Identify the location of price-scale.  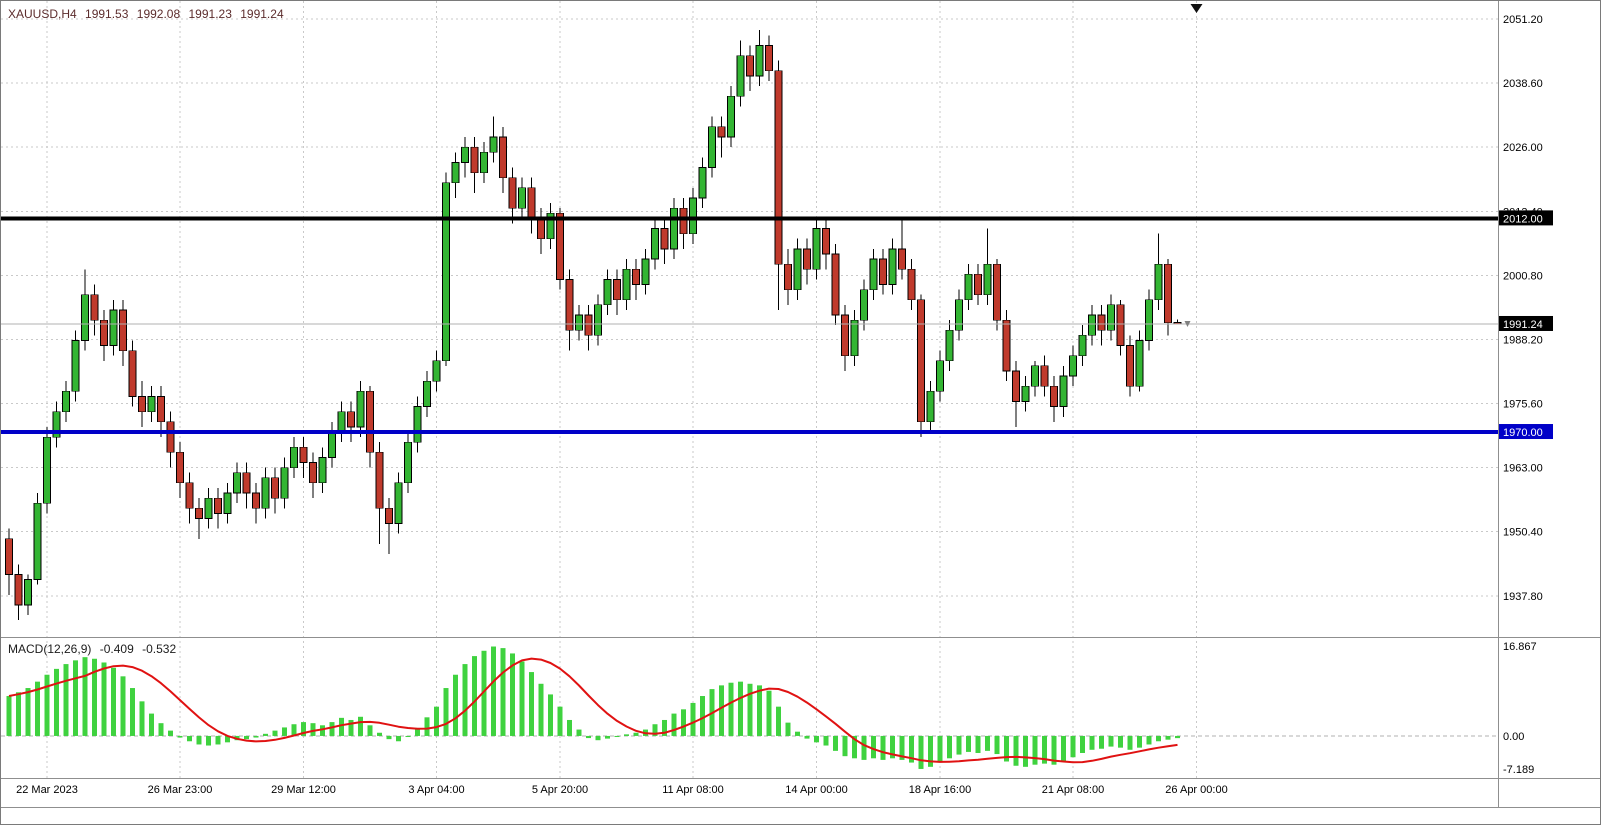
(1550, 389).